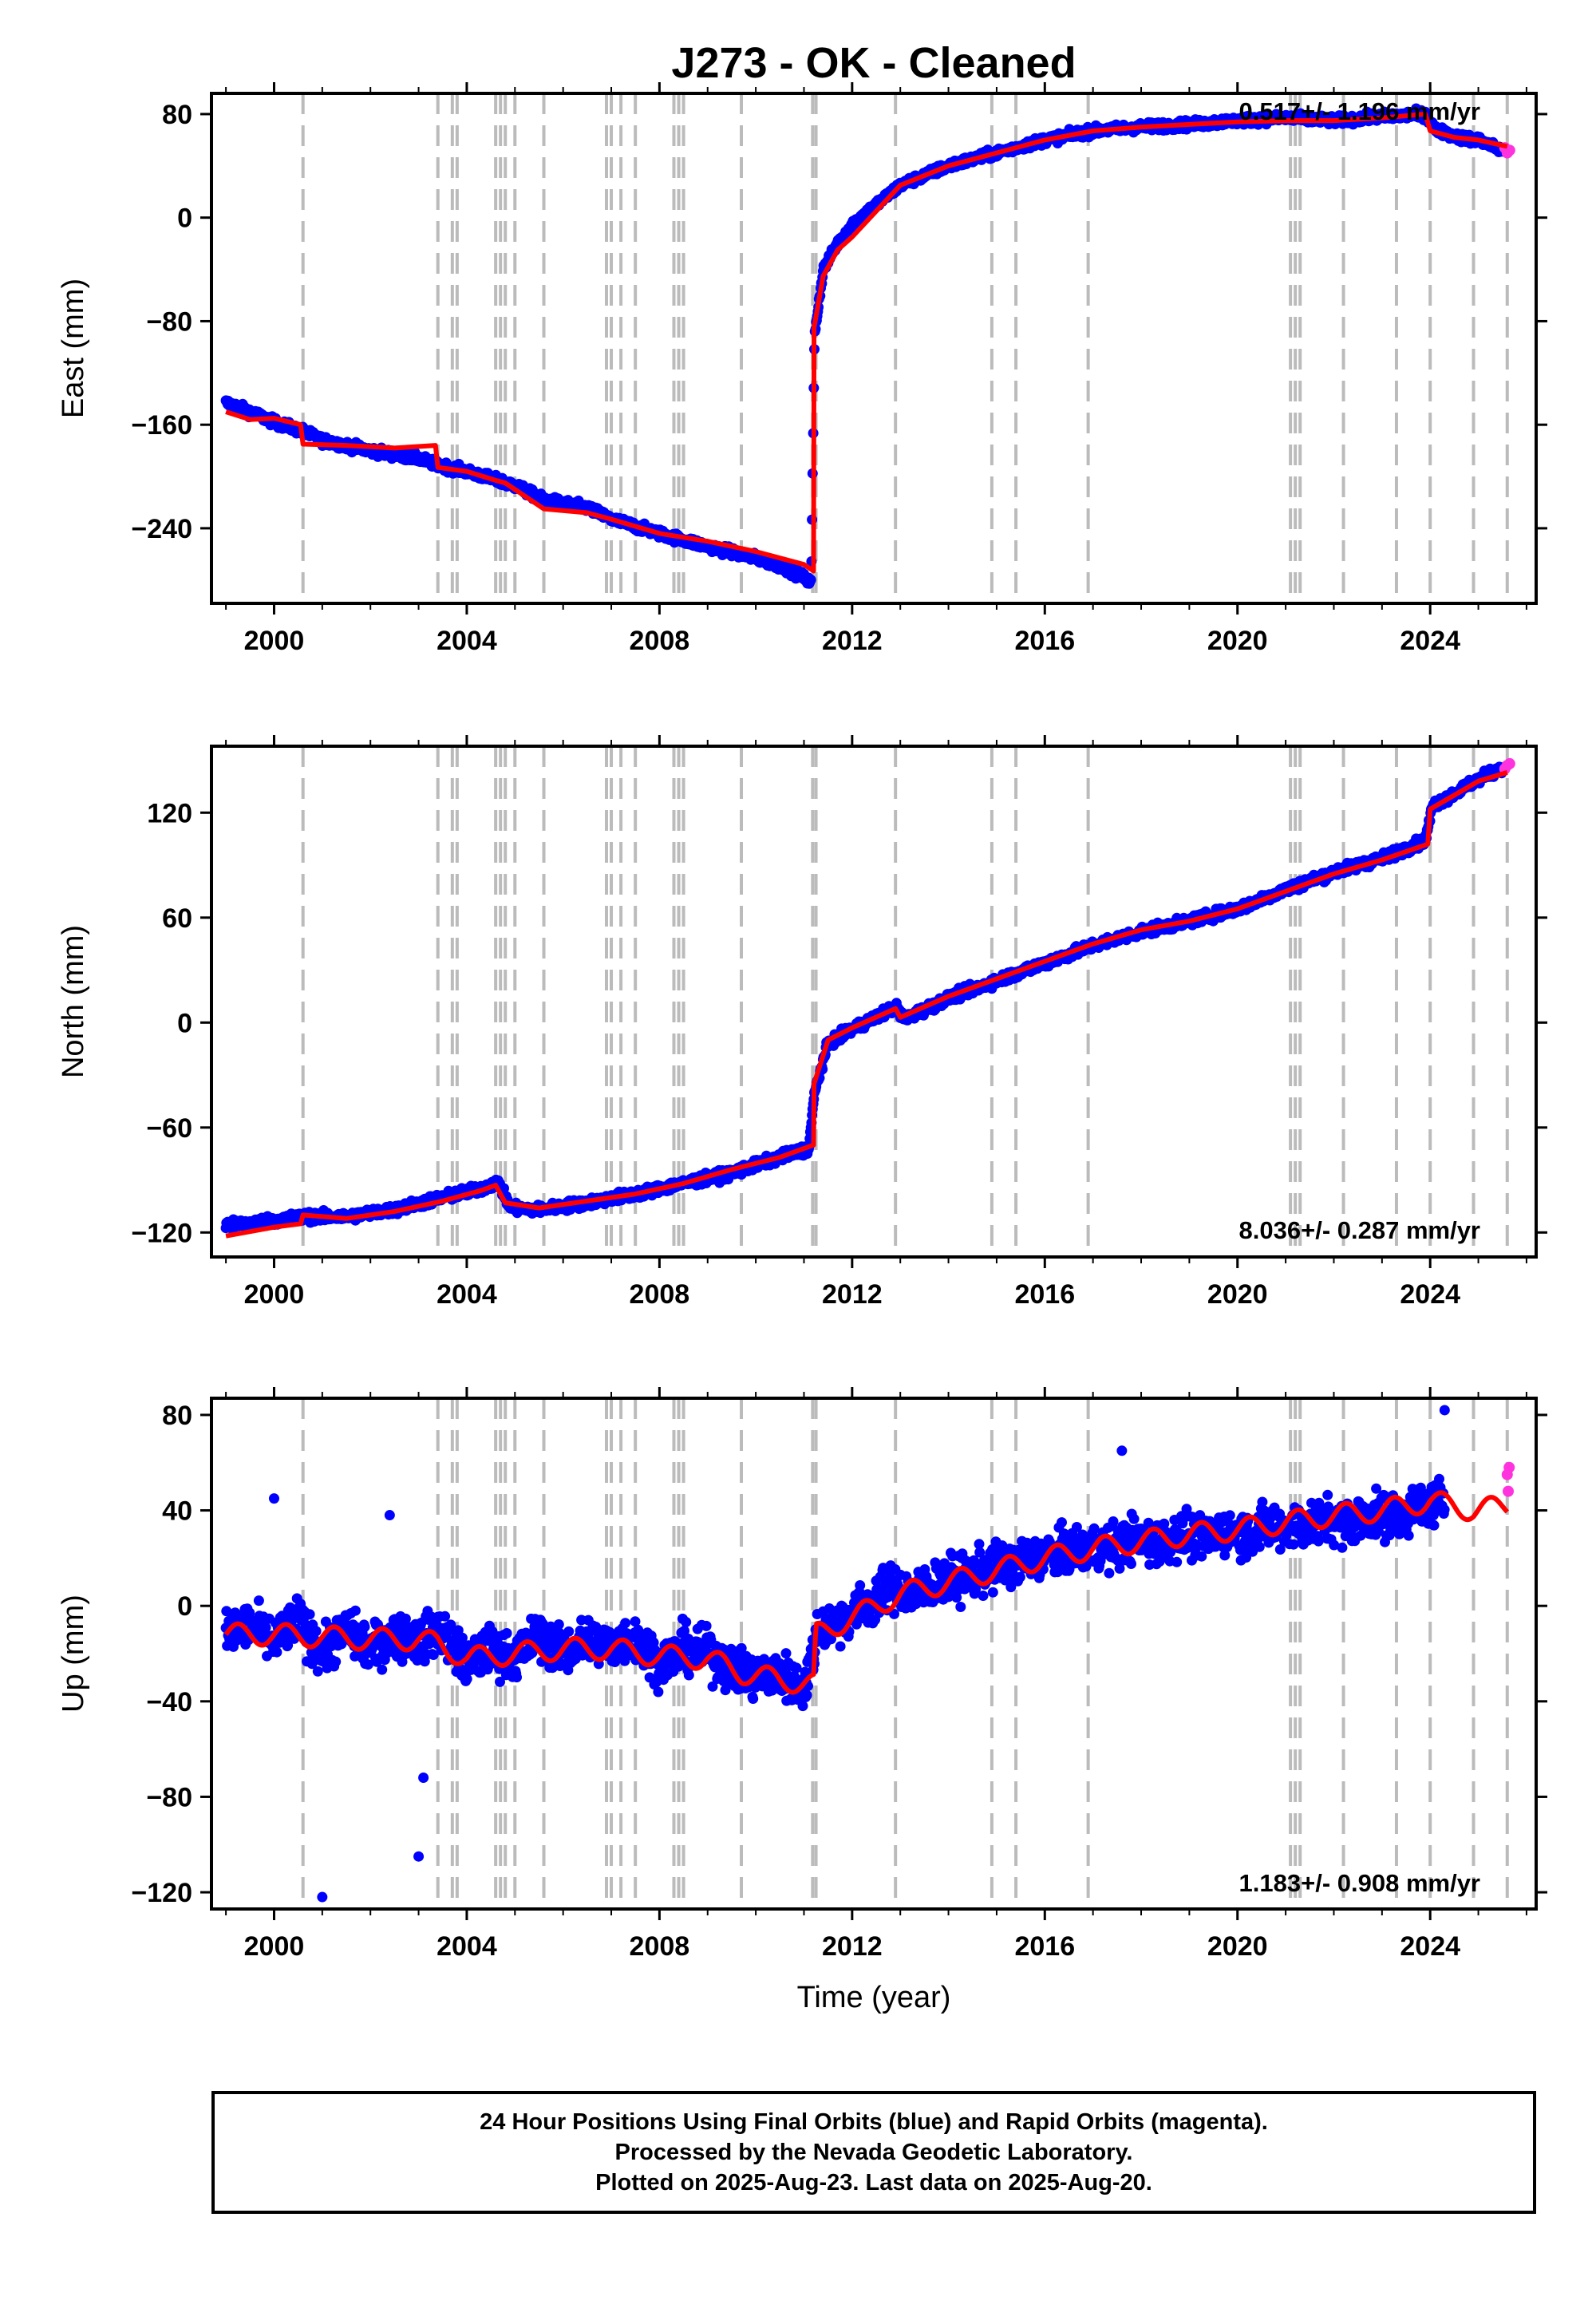 The height and width of the screenshot is (2316, 1596). Describe the element at coordinates (835, 1592) in the screenshot. I see `final-points` at that location.